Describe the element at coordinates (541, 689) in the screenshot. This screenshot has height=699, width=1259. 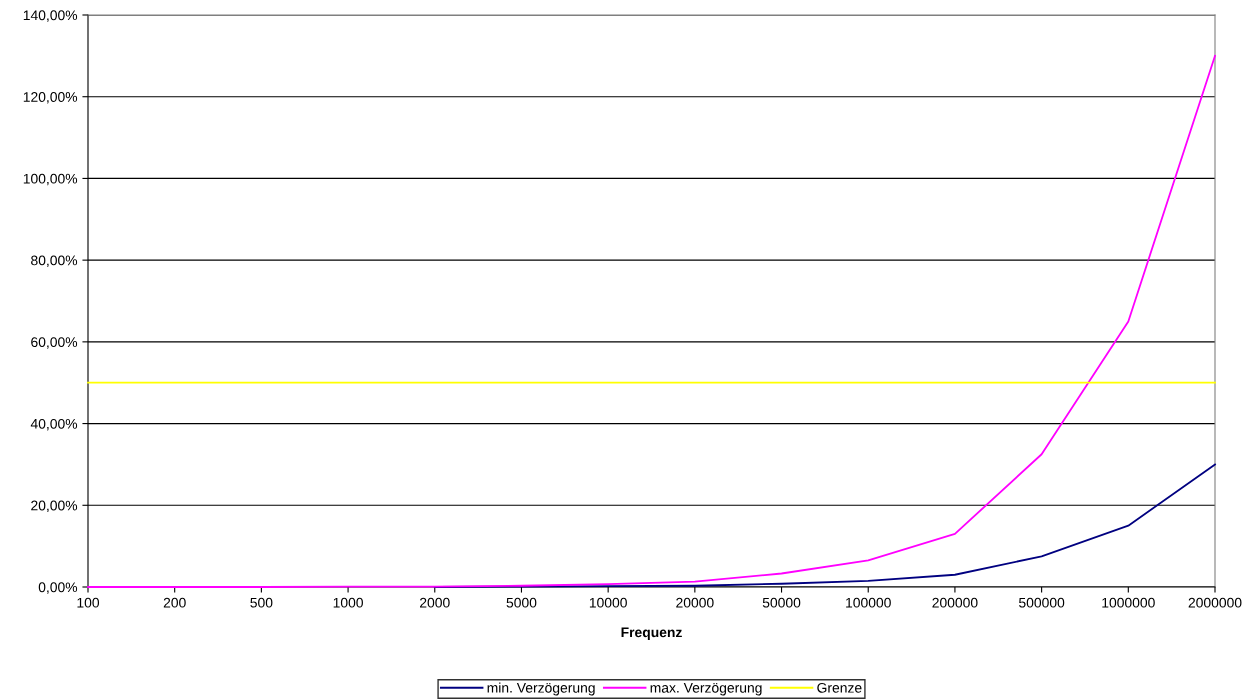
I see `legend-label: min. Verzögerung` at that location.